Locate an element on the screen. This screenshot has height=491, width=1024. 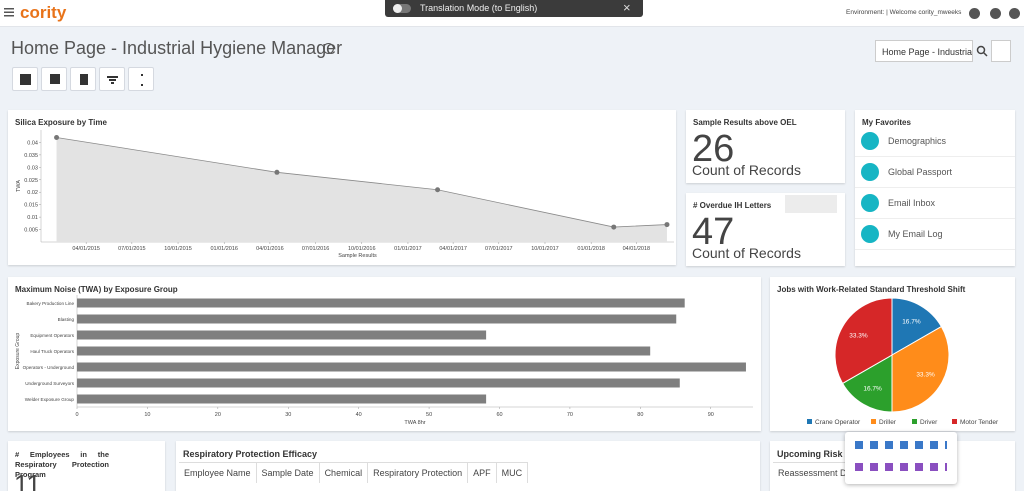
x-tick-label: 20 is located at coordinates (218, 415).